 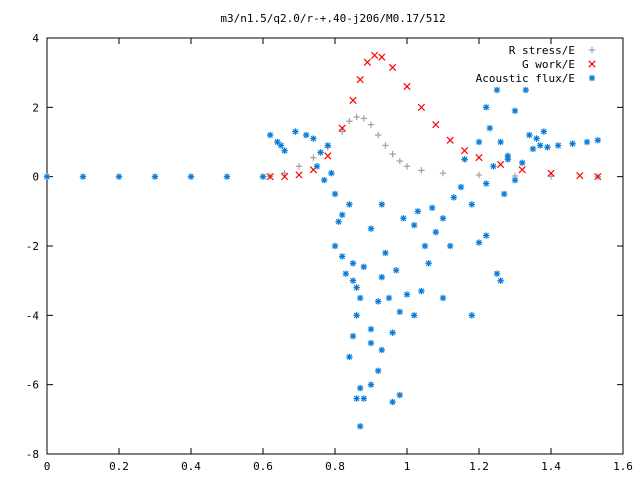 I want to click on x-tick-label: 1, so click(x=407, y=466).